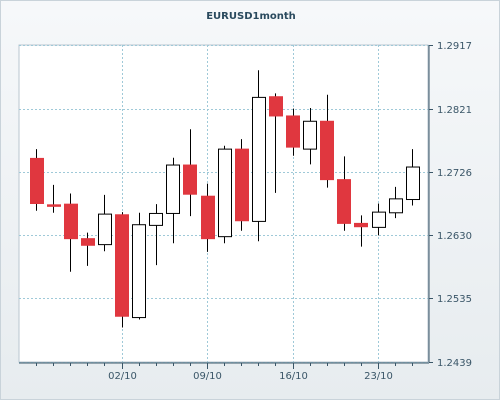  What do you see at coordinates (454, 299) in the screenshot?
I see `y-tick-label: 1.2535` at bounding box center [454, 299].